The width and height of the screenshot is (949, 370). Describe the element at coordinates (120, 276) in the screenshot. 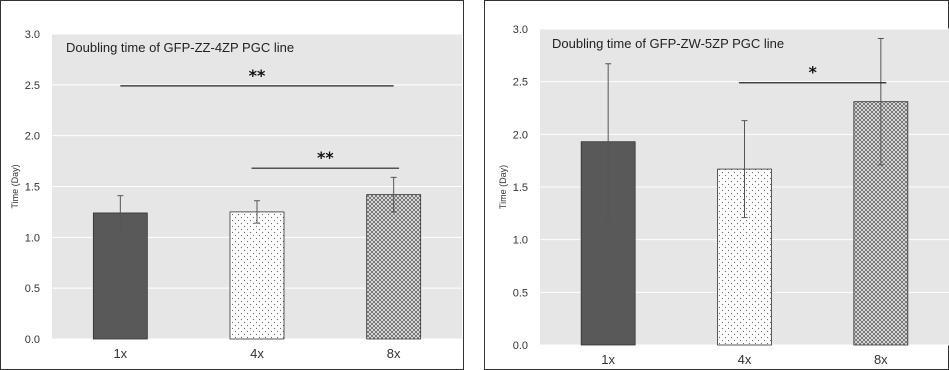

I see `bar-1x` at that location.